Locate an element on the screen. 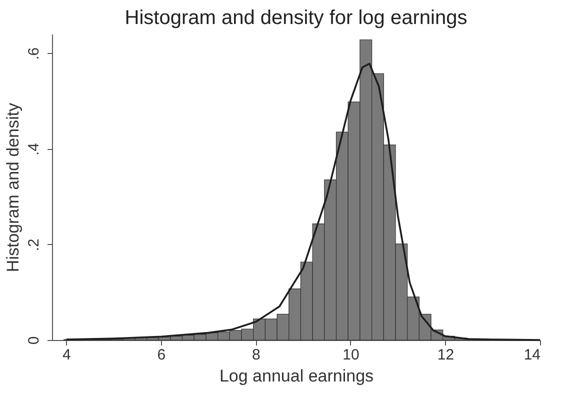 The image size is (581, 410). y-tick-label: .4 is located at coordinates (34, 149).